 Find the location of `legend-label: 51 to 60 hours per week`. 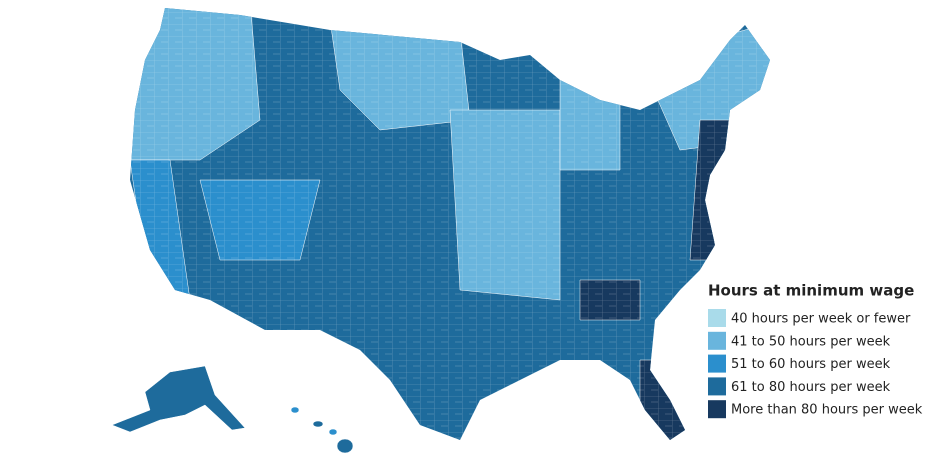

legend-label: 51 to 60 hours per week is located at coordinates (811, 364).